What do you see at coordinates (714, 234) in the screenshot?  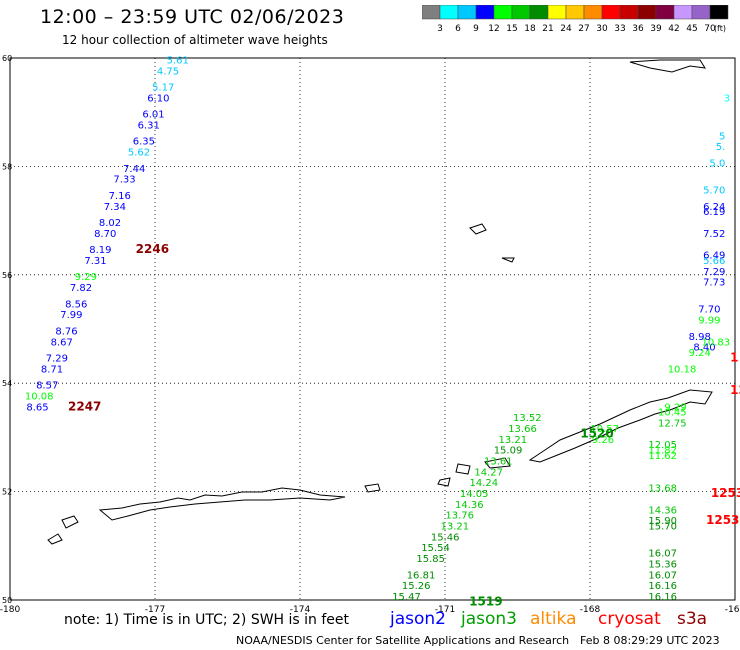 I see `wave-height-value: 7.52` at bounding box center [714, 234].